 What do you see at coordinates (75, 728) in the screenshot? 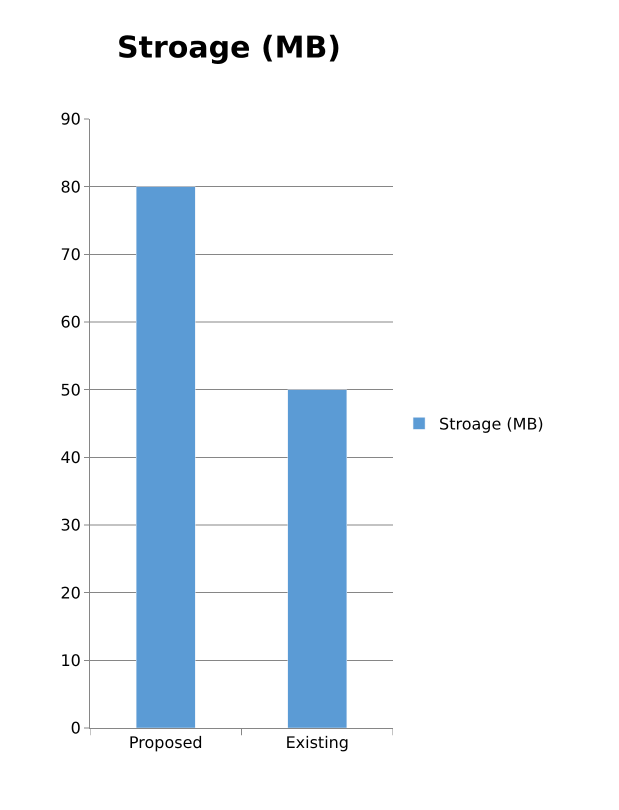
I see `y-tick-label: 0` at bounding box center [75, 728].